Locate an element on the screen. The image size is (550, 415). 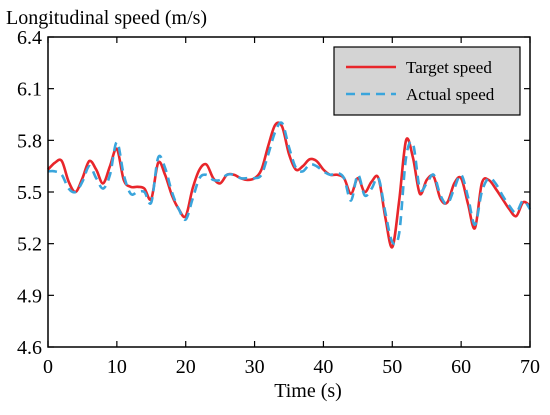
legend-label: Target speed is located at coordinates (449, 67).